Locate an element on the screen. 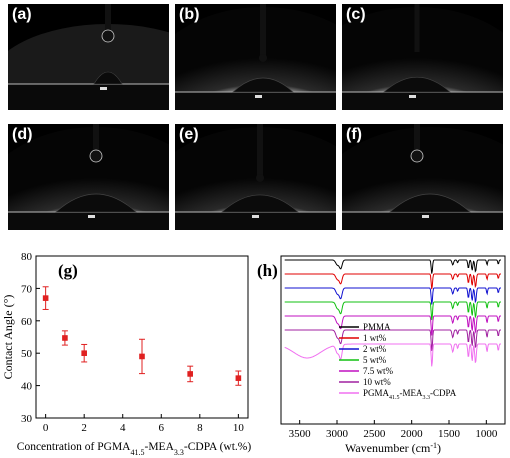  x-tick-label: 2500 is located at coordinates (374, 434).